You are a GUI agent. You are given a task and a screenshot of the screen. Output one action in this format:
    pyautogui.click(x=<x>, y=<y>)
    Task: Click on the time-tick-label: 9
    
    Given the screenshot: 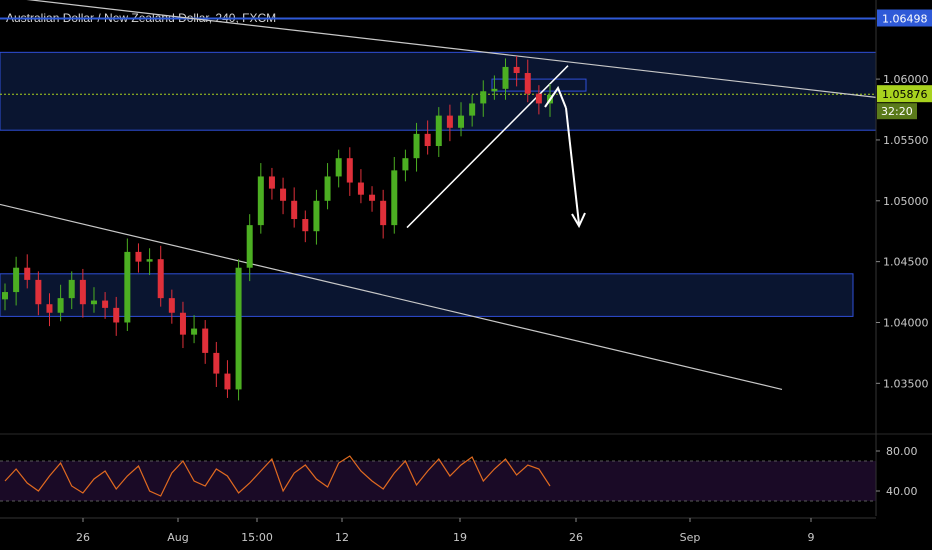 What is the action you would take?
    pyautogui.click(x=811, y=537)
    